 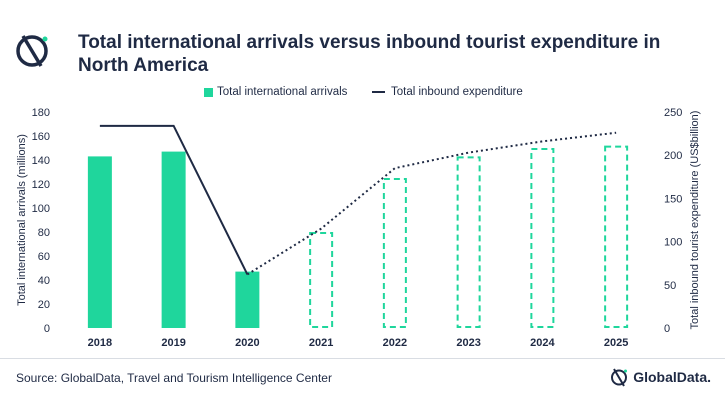 What do you see at coordinates (672, 377) in the screenshot?
I see `brand-name: GlobalData.` at bounding box center [672, 377].